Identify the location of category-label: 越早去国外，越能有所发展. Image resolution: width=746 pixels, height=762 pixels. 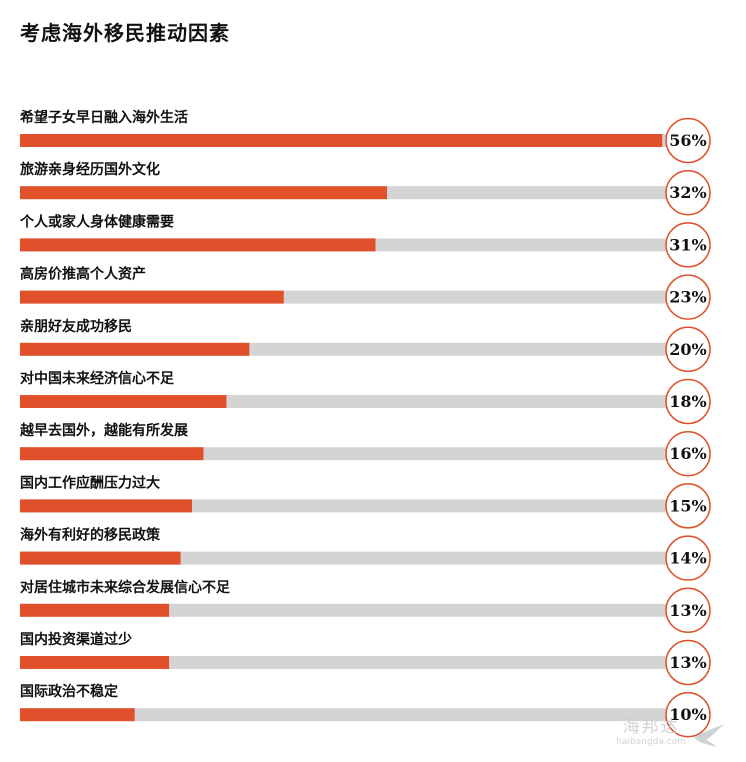
(103, 430).